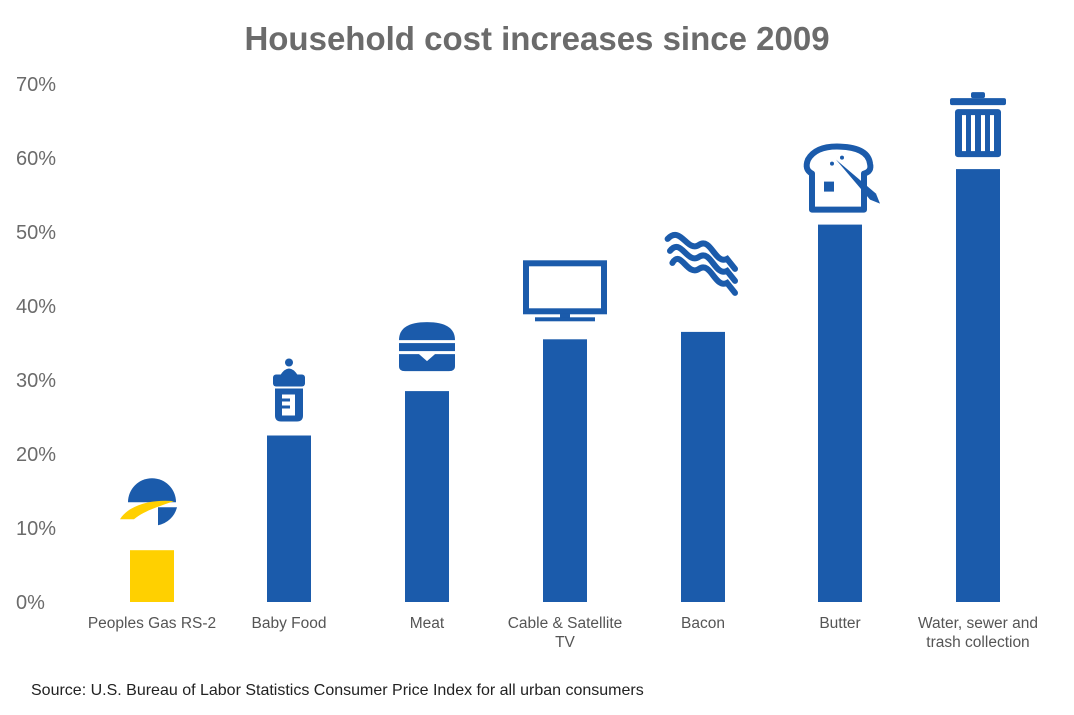 The image size is (1074, 715). I want to click on y-tick-label: 20%, so click(36, 455).